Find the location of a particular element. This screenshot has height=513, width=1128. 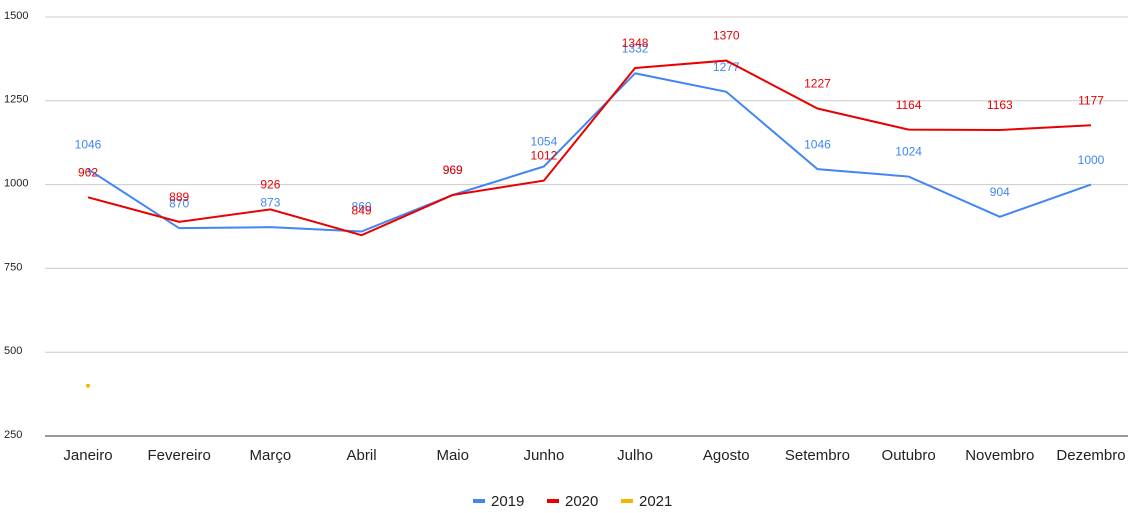

x-tick-label: Setembro is located at coordinates (817, 455).